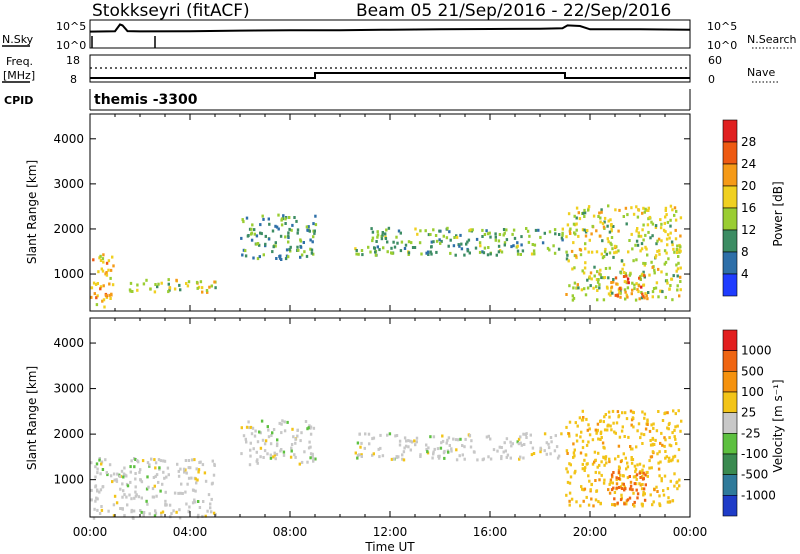 The image size is (800, 554). What do you see at coordinates (748, 142) in the screenshot?
I see `colorbar-tick-label: 28` at bounding box center [748, 142].